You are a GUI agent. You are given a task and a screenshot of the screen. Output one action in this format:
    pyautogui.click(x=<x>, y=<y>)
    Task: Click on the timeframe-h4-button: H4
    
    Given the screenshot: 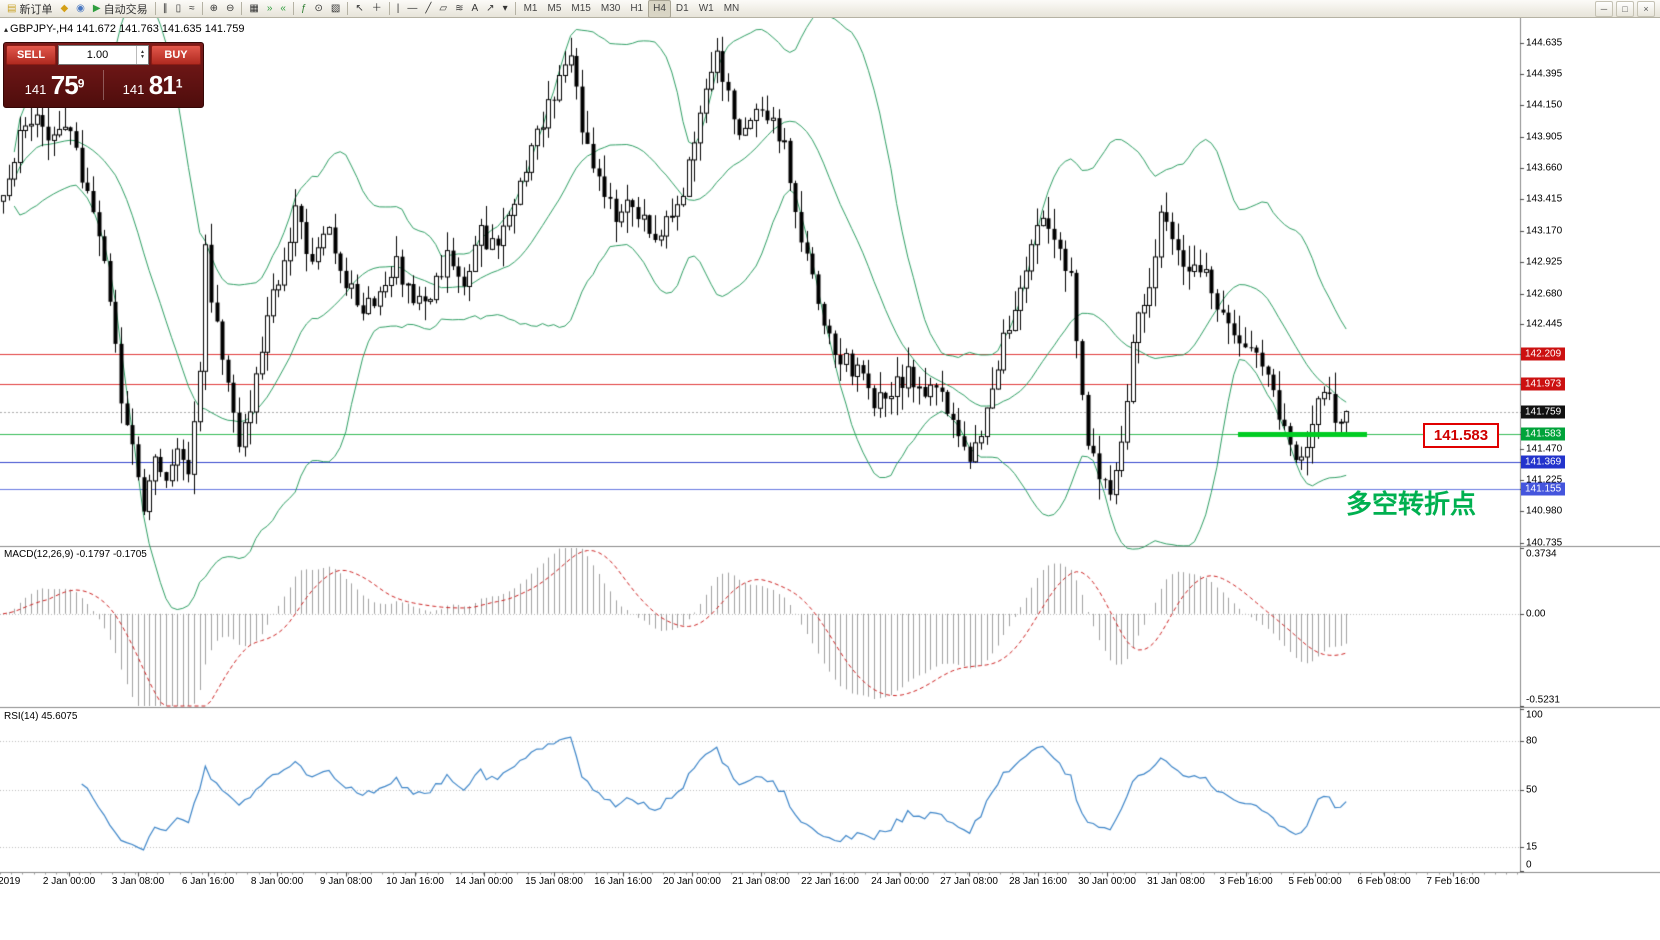 What is the action you would take?
    pyautogui.click(x=659, y=9)
    